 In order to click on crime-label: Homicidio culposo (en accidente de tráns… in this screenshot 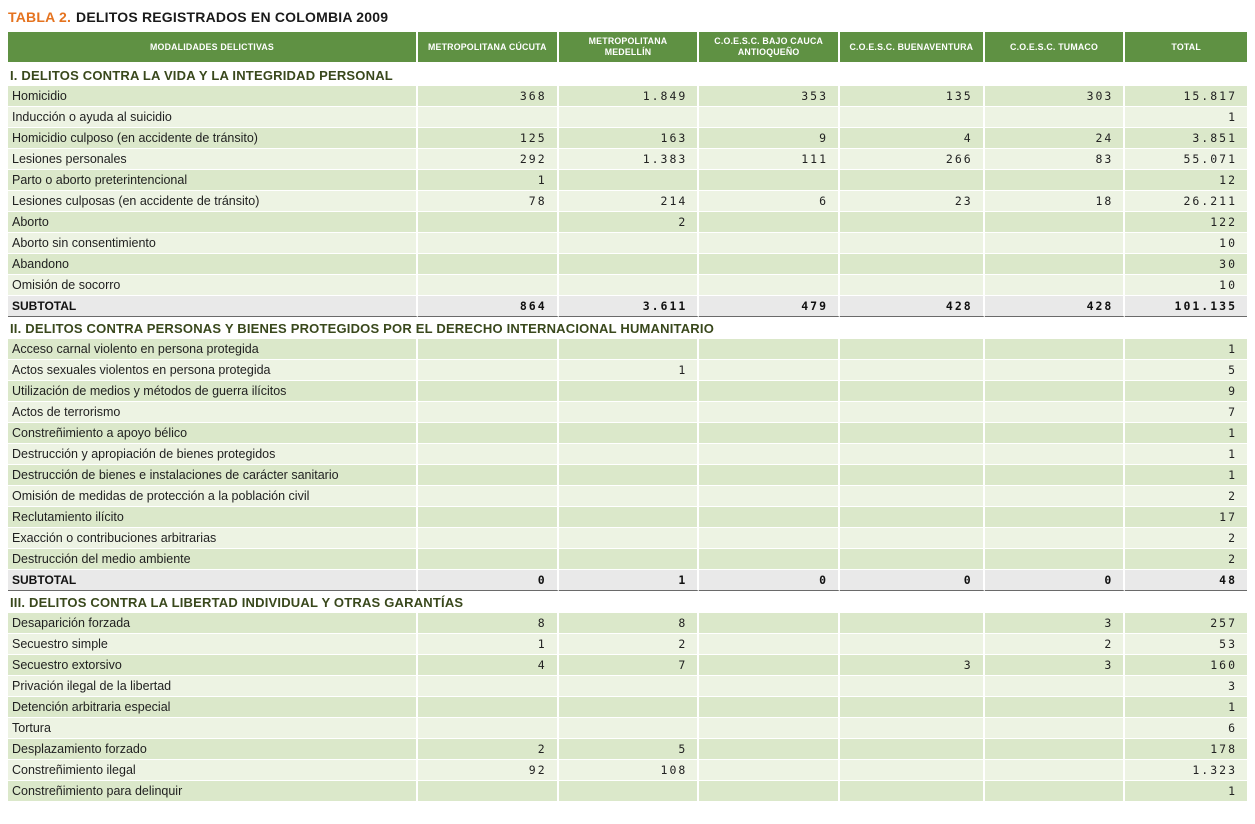, I will do `click(213, 138)`.